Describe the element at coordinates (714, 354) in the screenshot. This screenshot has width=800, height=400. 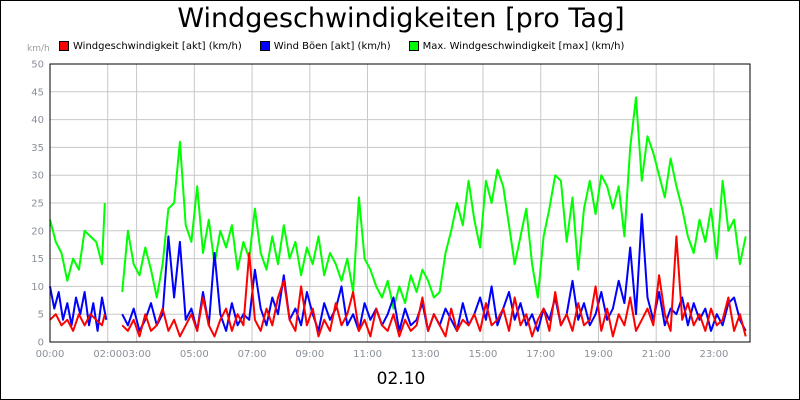
I see `x-tick-label: 23:00` at that location.